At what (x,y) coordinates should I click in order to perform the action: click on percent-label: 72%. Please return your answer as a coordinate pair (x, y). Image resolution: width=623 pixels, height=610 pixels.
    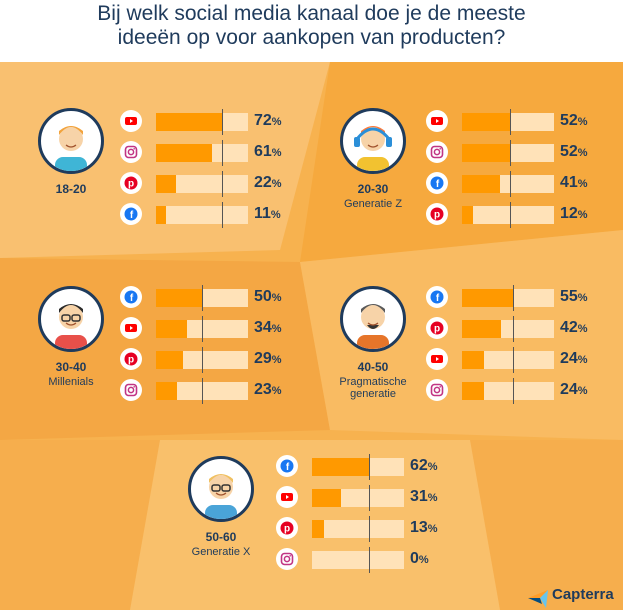
    Looking at the image, I should click on (268, 121).